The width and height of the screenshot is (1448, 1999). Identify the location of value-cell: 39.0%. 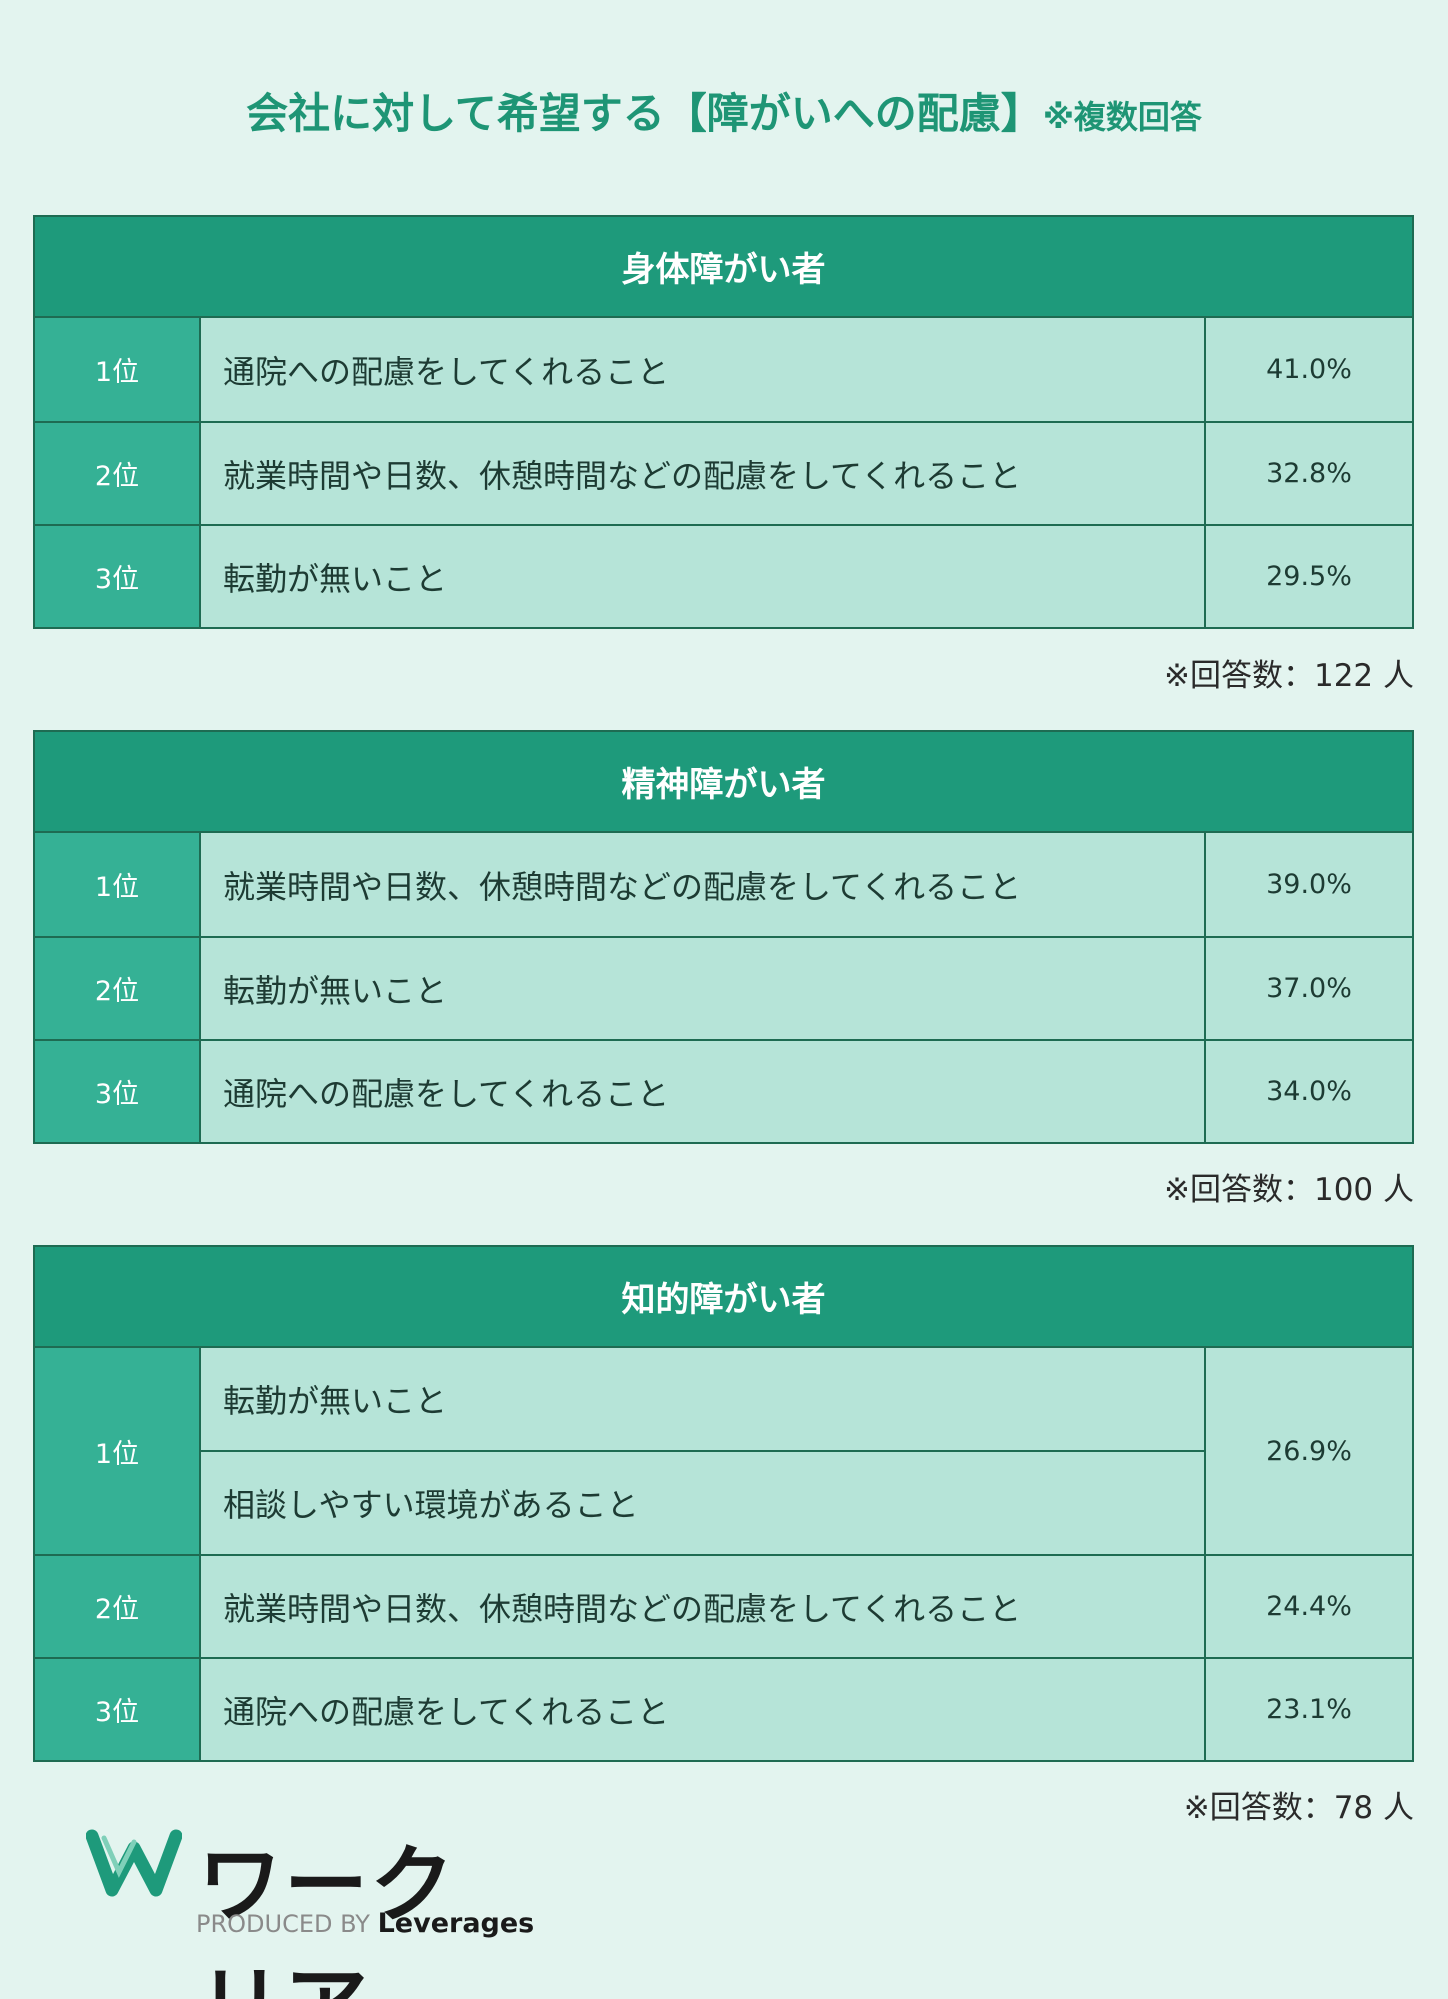
(1308, 884).